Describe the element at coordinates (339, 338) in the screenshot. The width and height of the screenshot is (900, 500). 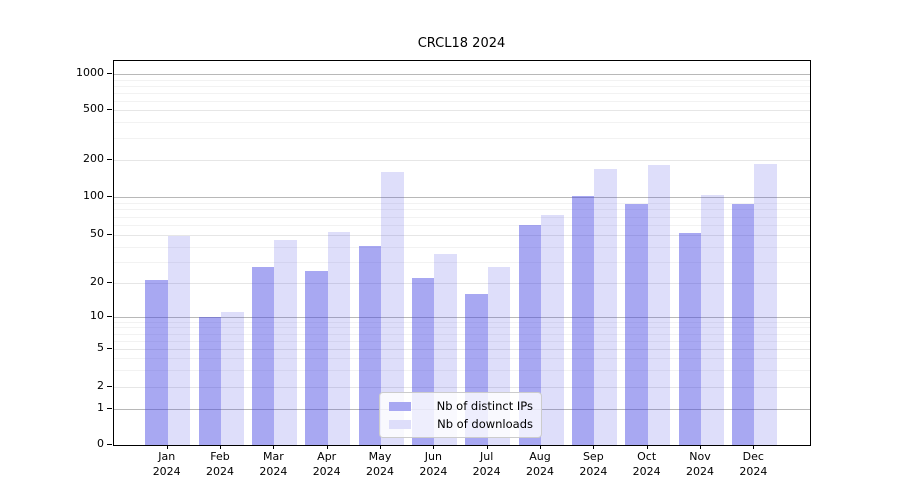
I see `bar-downloads-apr` at that location.